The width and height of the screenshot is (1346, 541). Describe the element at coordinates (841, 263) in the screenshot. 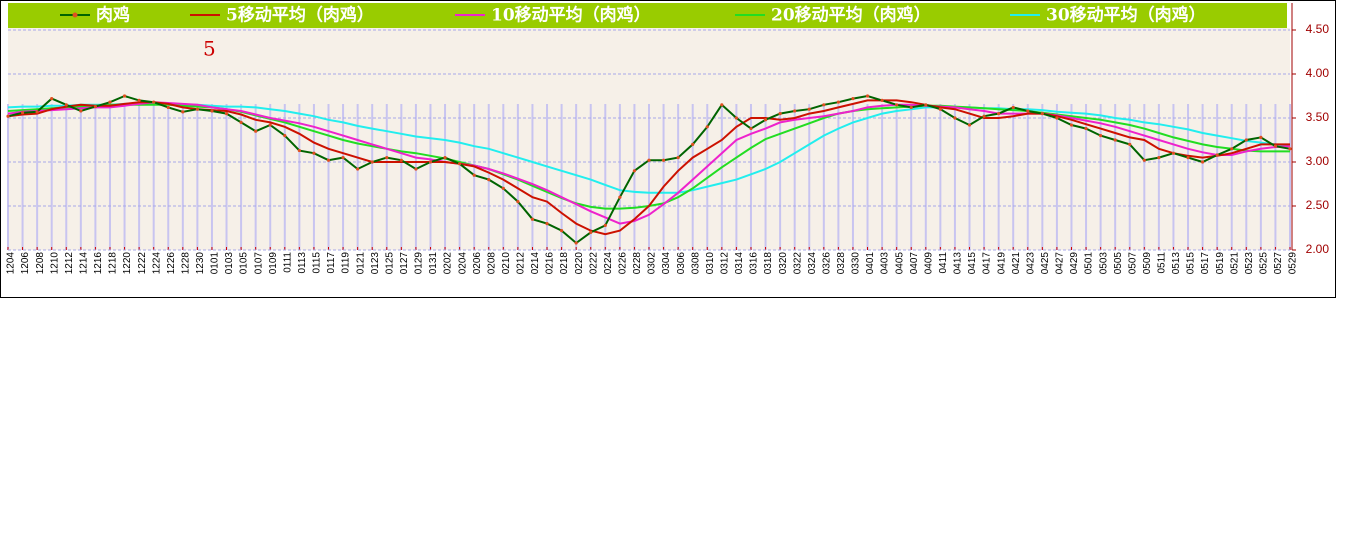

I see `x-tick-label: 0328` at that location.